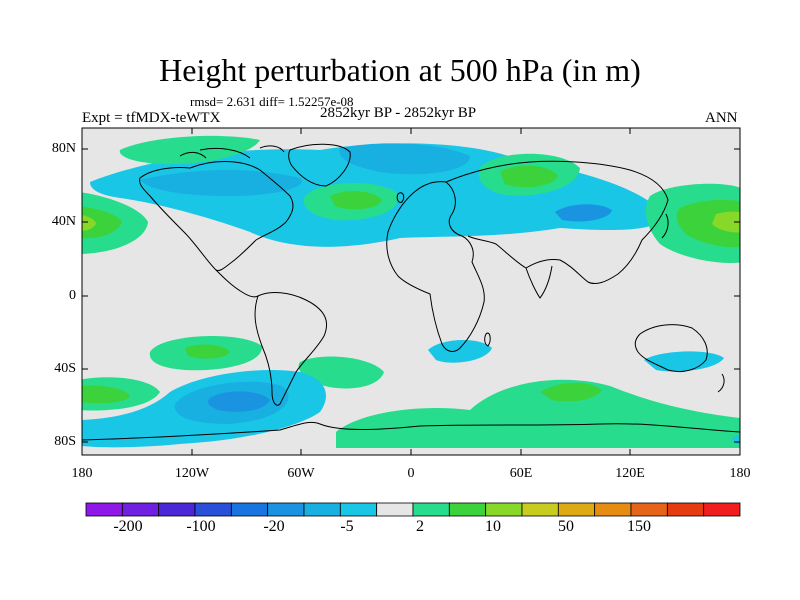  I want to click on lat-label-0: 0, so click(72, 295).